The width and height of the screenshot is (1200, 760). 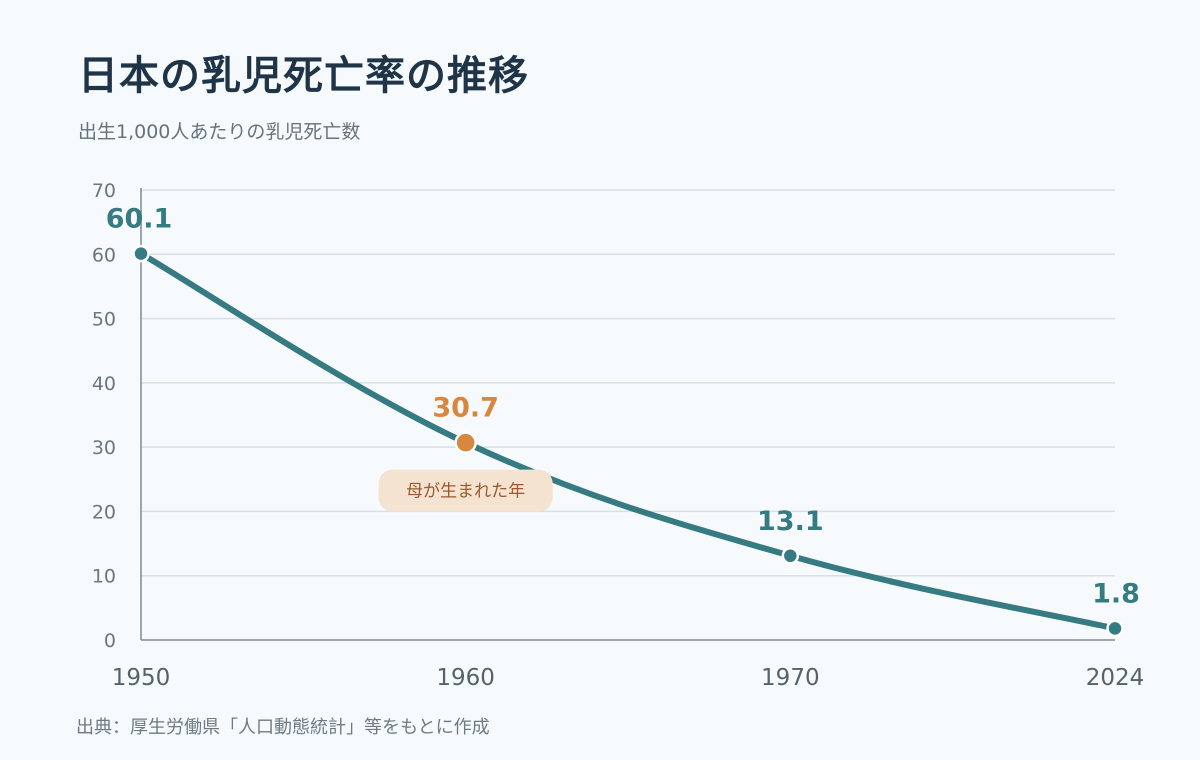 I want to click on data-label: 1.8, so click(x=1116, y=593).